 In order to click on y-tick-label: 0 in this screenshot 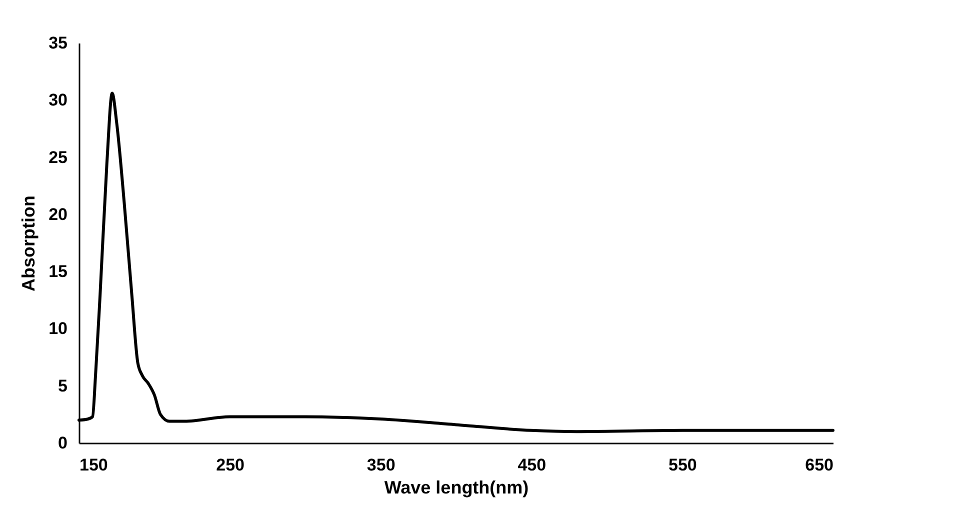, I will do `click(63, 443)`.